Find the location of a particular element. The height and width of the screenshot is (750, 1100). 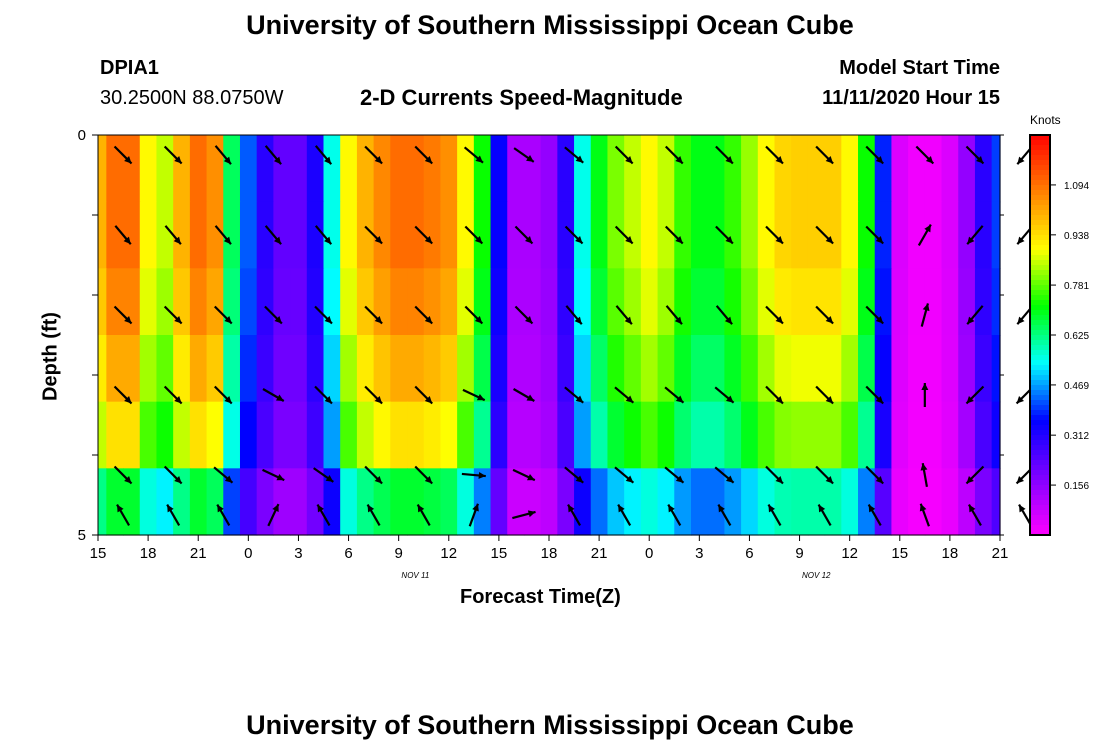

x-tick-label: 15 is located at coordinates (499, 553).